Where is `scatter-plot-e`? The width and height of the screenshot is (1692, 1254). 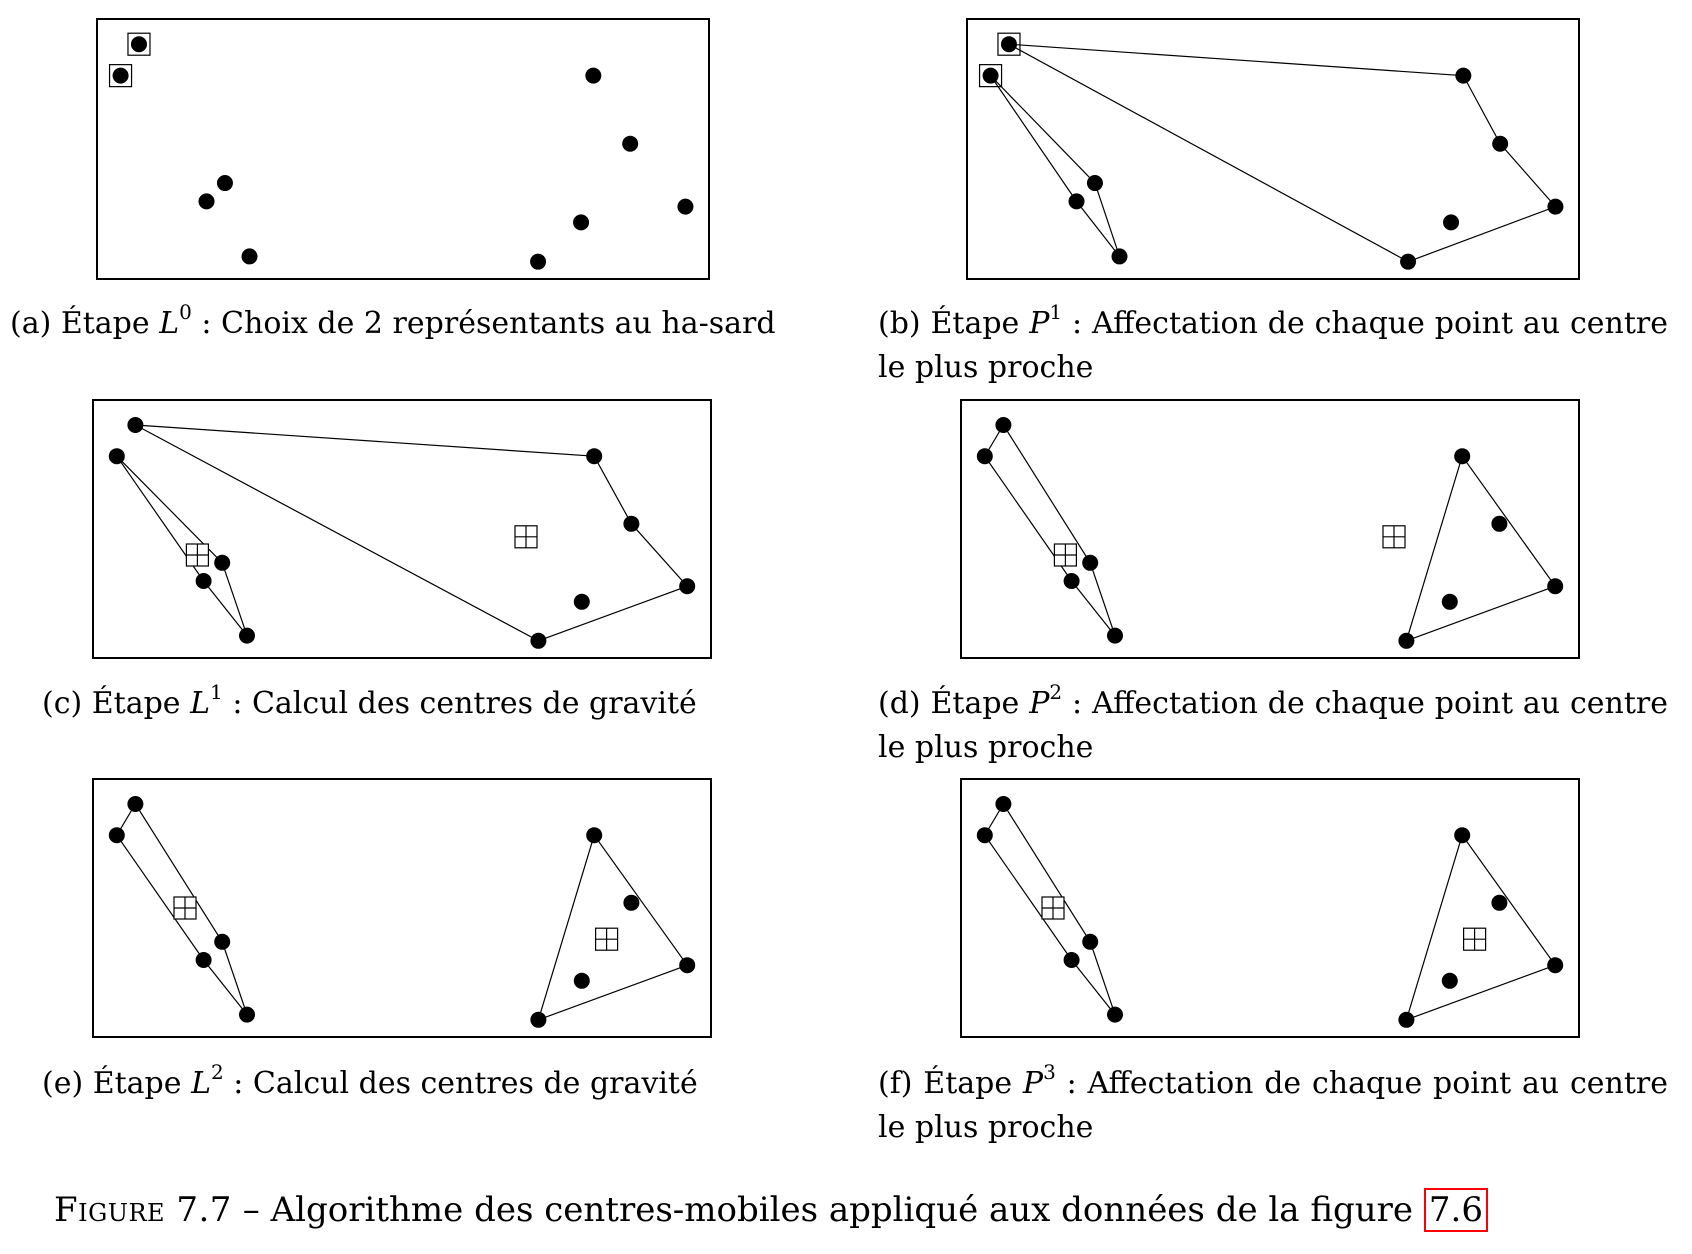
scatter-plot-e is located at coordinates (402, 908).